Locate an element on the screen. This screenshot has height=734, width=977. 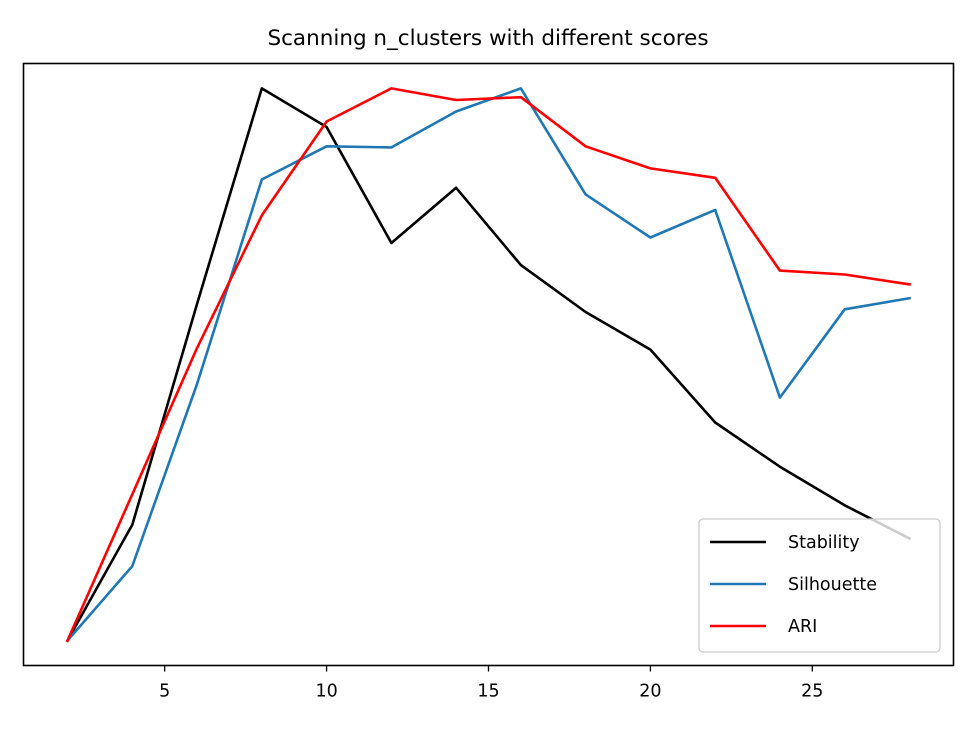
x-axis-ticks: 5 10 15 20 25 is located at coordinates (491, 683).